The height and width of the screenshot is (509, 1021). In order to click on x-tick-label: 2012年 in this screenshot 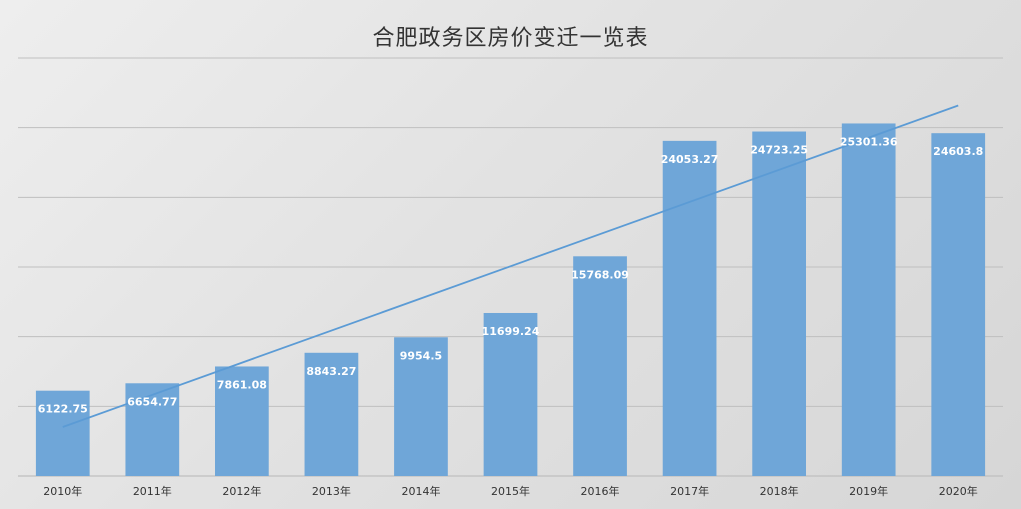, I will do `click(241, 491)`.